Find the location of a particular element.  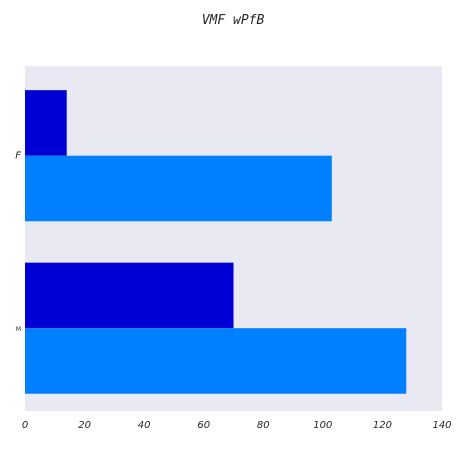

x-tick-label: 40 is located at coordinates (144, 425).